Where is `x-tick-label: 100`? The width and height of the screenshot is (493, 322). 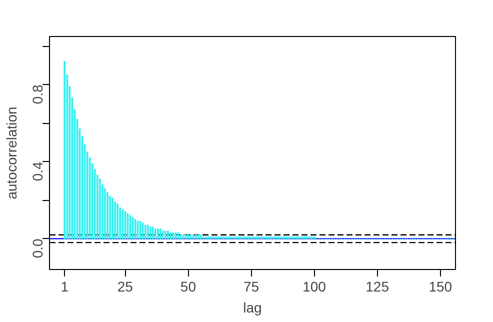
x-tick-label: 100 is located at coordinates (314, 286).